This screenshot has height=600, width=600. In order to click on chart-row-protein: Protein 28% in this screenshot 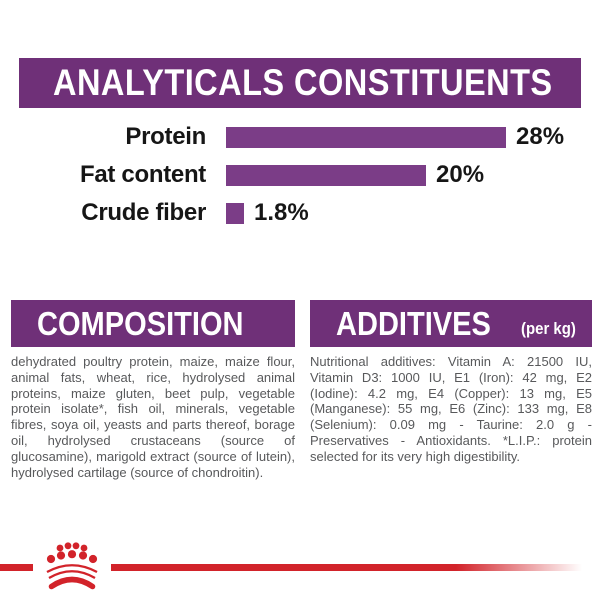, I will do `click(300, 137)`.